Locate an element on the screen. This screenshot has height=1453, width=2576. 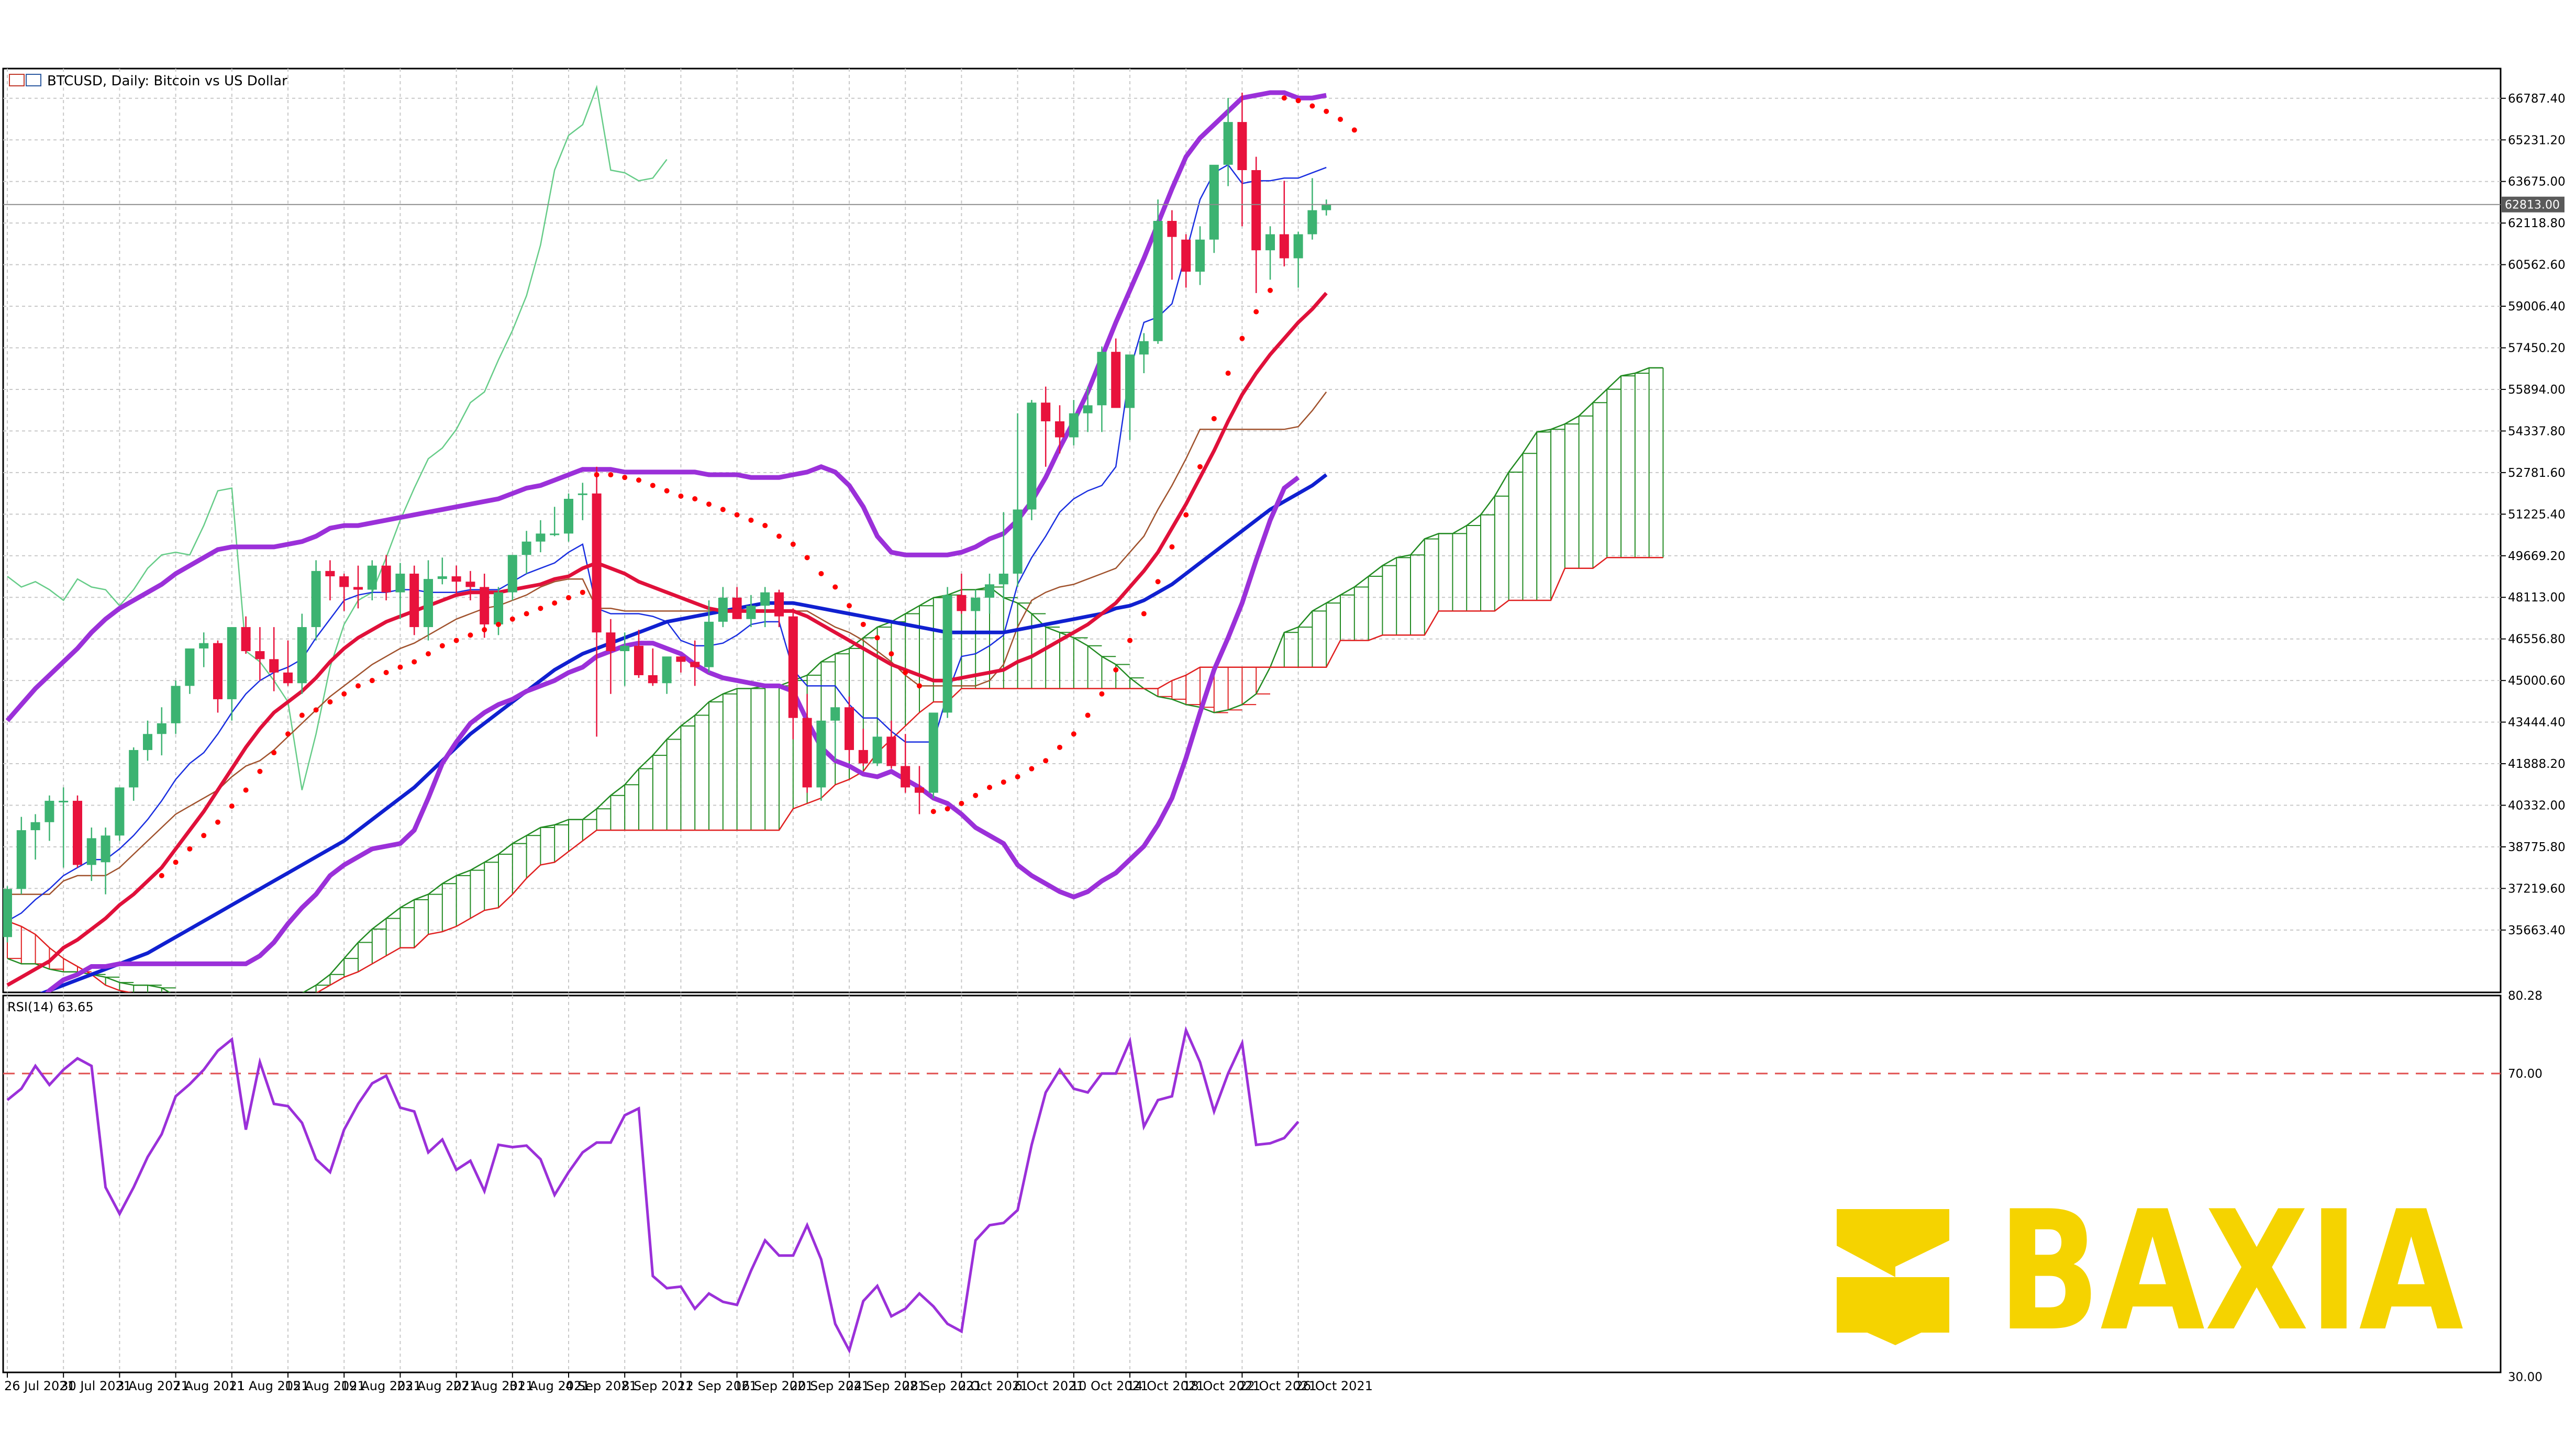
rsi-line is located at coordinates (653, 1190).